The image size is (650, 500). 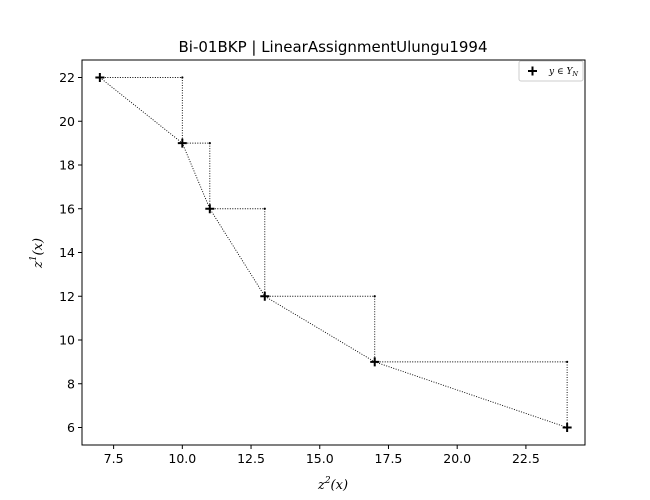 I want to click on y-axis-ticks: 6 8 10 12 14 16 18 20 22, so click(x=70, y=252).